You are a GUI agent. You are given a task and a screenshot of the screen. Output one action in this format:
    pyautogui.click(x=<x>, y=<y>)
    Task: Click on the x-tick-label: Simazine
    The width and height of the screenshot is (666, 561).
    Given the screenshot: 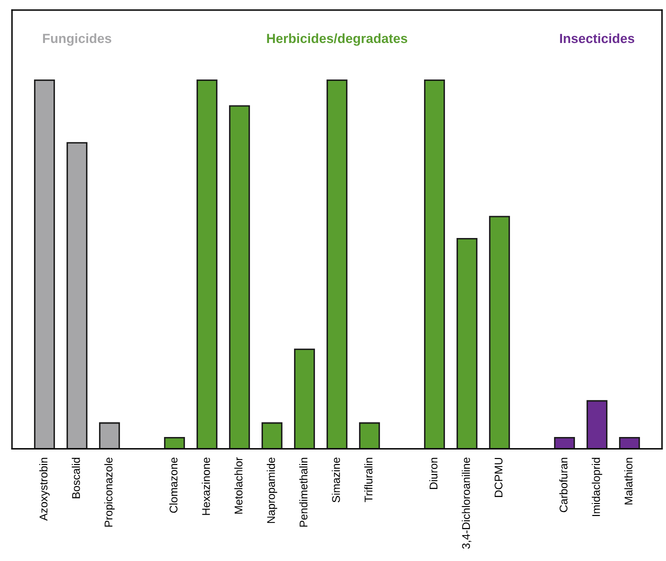 What is the action you would take?
    pyautogui.click(x=336, y=480)
    